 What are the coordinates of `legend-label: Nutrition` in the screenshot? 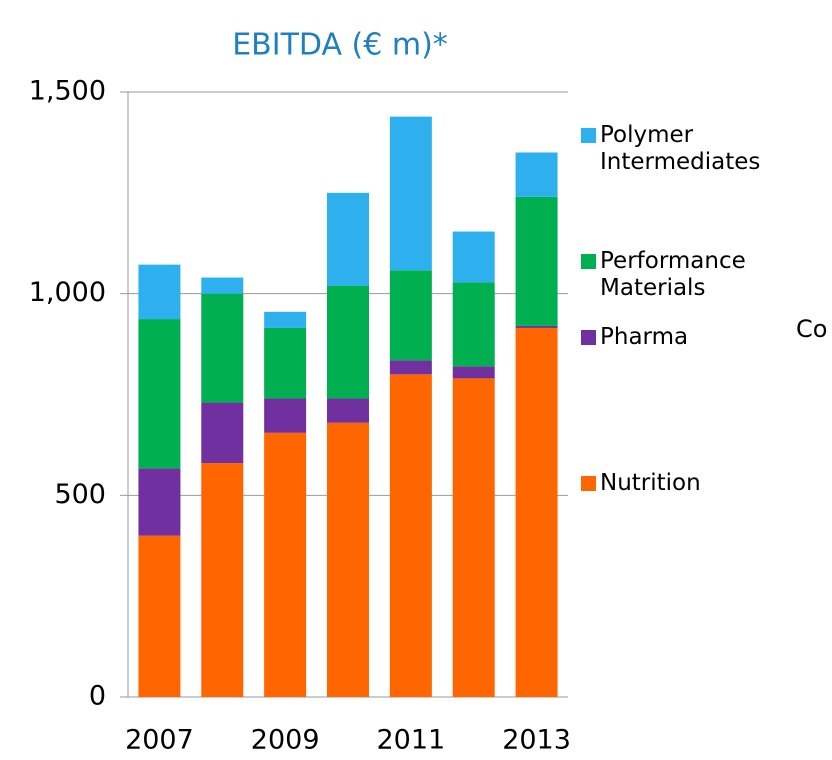 It's located at (650, 483).